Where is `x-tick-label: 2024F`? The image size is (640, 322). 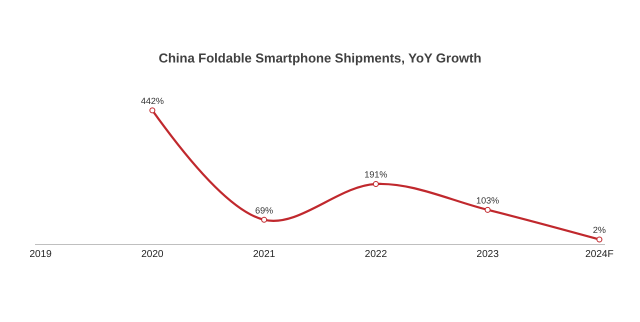
x-tick-label: 2024F is located at coordinates (599, 254).